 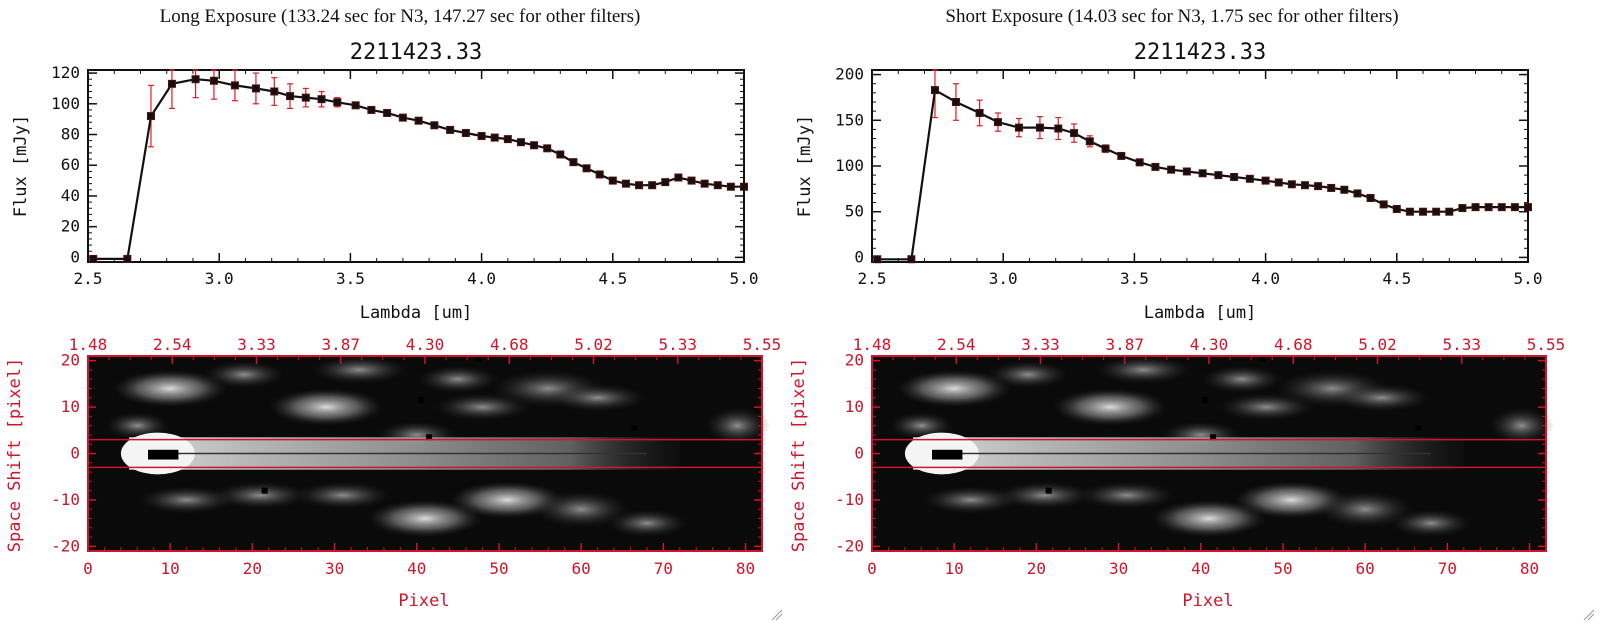 I want to click on x-axis-label: Lambda [um], so click(x=1200, y=313).